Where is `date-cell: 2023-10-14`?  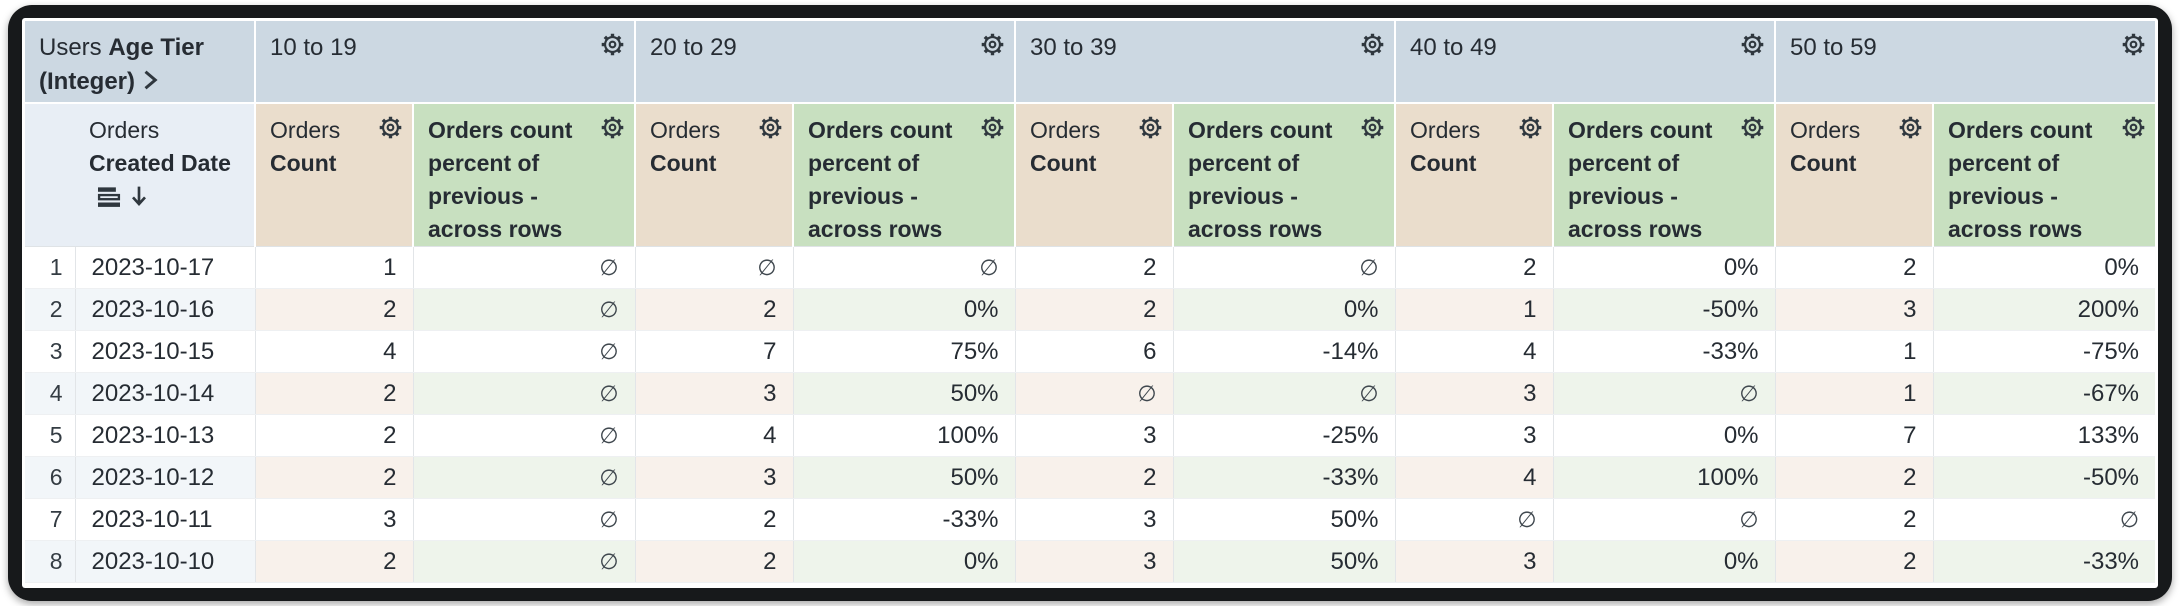 date-cell: 2023-10-14 is located at coordinates (165, 393).